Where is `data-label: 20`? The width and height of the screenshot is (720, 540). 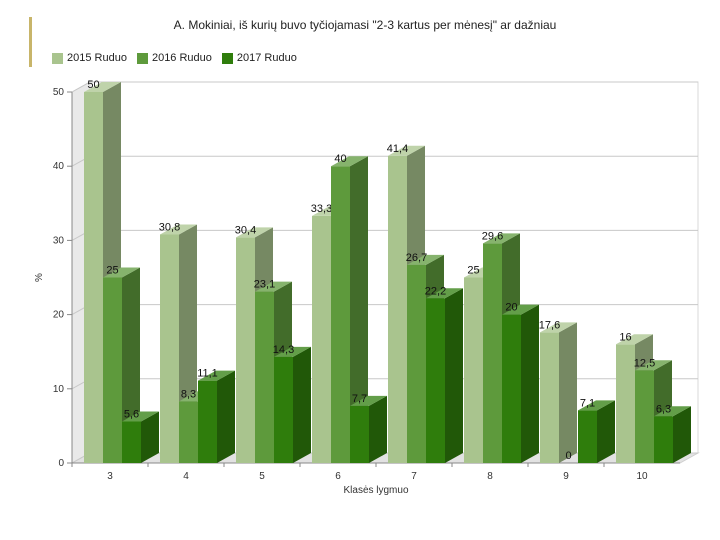 data-label: 20 is located at coordinates (511, 308).